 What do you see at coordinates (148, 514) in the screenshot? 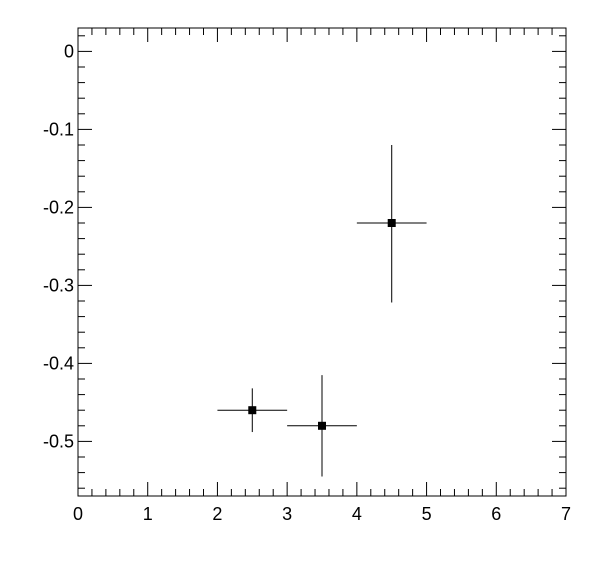
I see `x-tick-label: 1` at bounding box center [148, 514].